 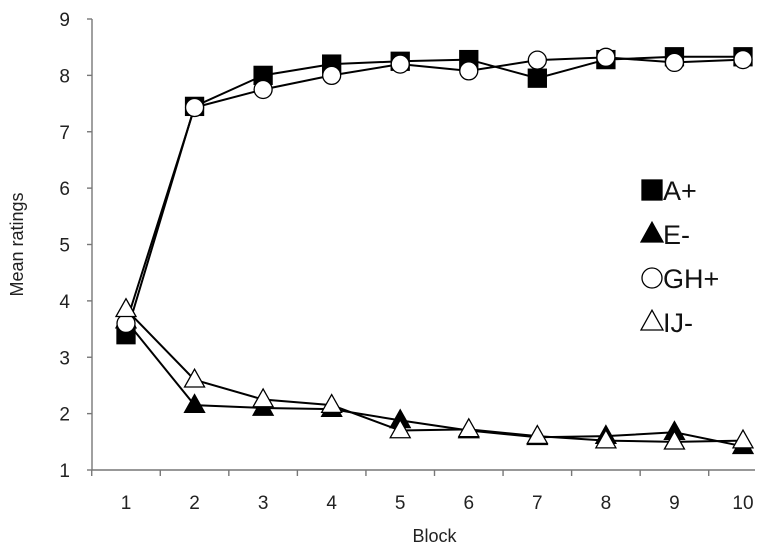 I want to click on x-tick-label: 3, so click(x=263, y=503).